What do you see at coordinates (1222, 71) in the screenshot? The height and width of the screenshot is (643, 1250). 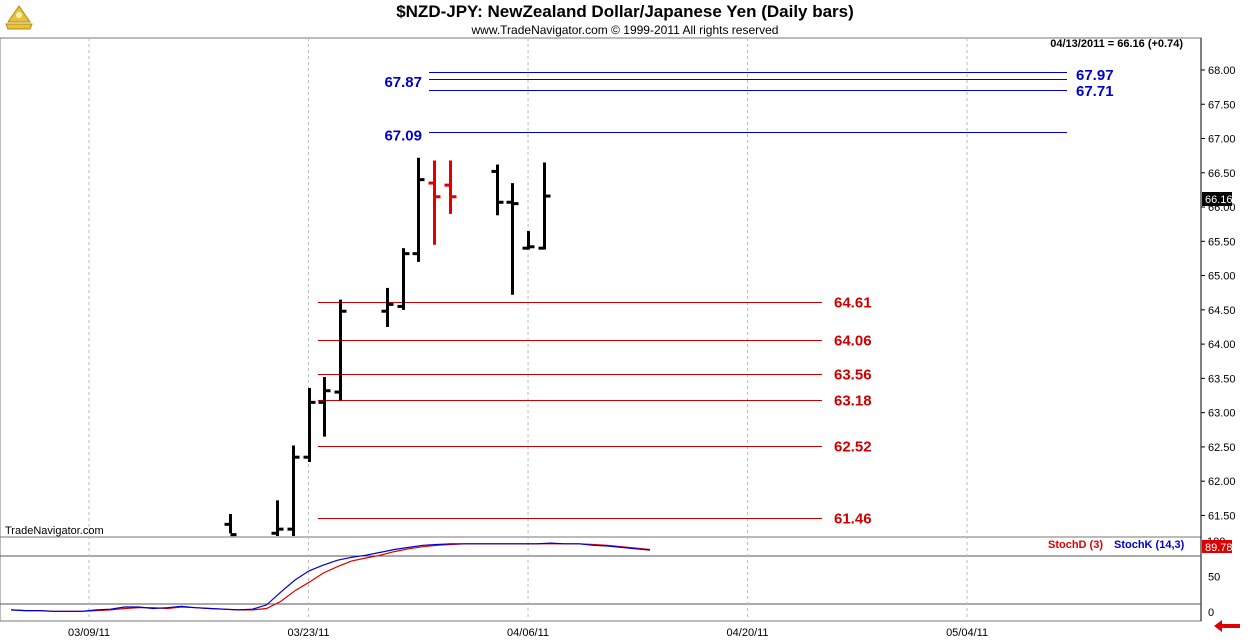 I see `y-tick-label: 68.00` at bounding box center [1222, 71].